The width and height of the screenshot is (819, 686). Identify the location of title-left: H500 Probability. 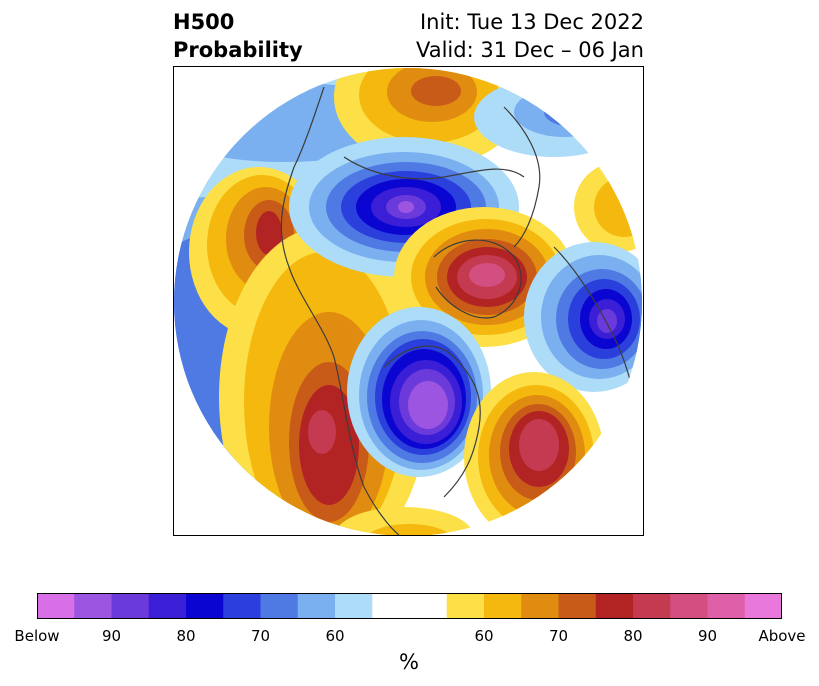
(238, 36).